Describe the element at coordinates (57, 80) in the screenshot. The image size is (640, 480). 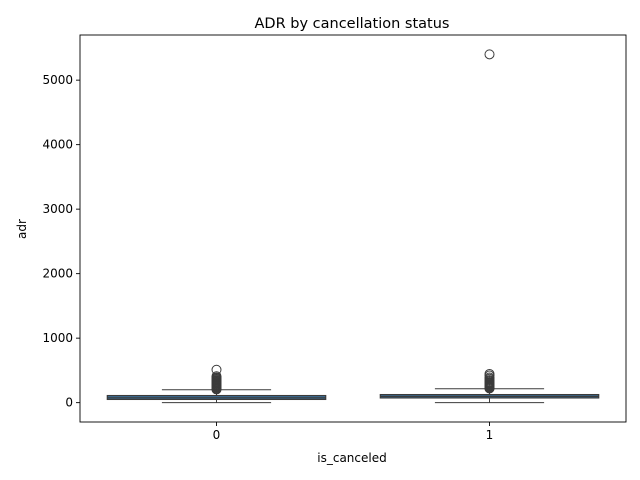
I see `y-tick-label: 5000` at that location.